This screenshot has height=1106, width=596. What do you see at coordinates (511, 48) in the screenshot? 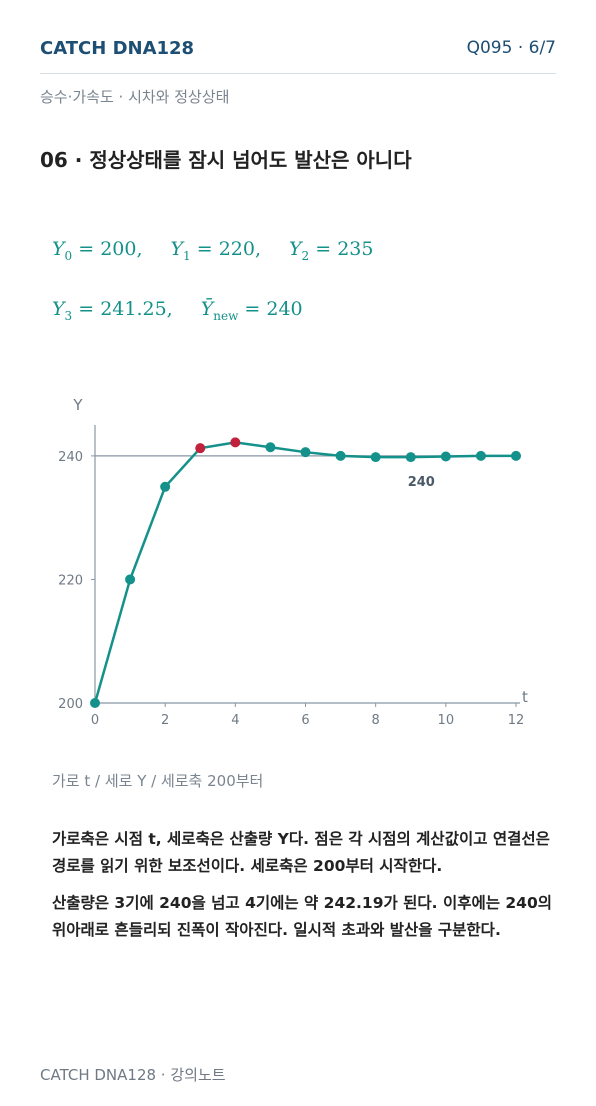
I see `page-number: Q095 · 6/7` at bounding box center [511, 48].